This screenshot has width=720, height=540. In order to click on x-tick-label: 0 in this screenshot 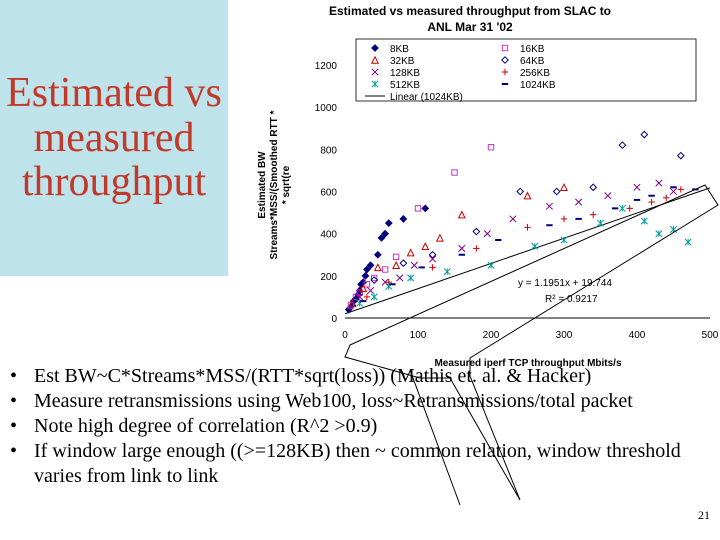, I will do `click(345, 335)`.